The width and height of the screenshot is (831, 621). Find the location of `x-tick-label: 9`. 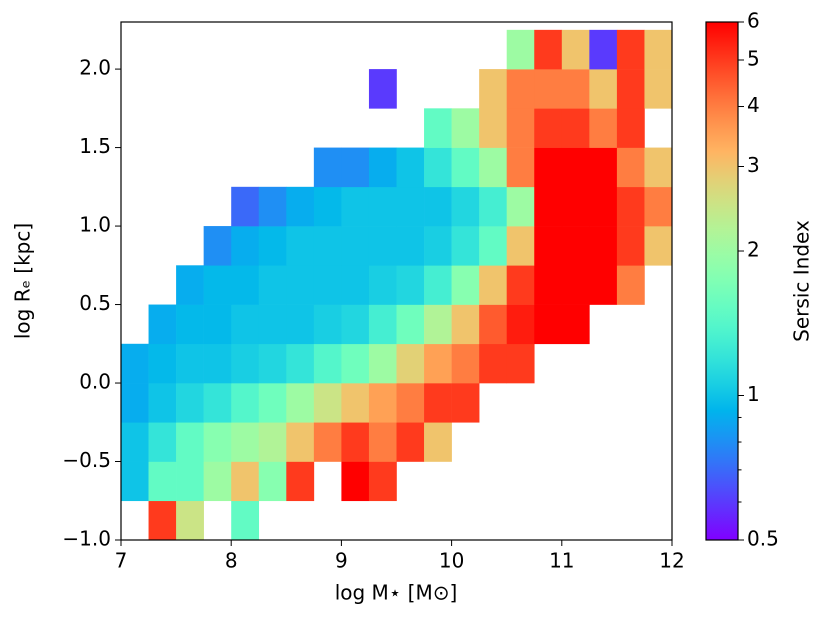

x-tick-label: 9 is located at coordinates (341, 561).